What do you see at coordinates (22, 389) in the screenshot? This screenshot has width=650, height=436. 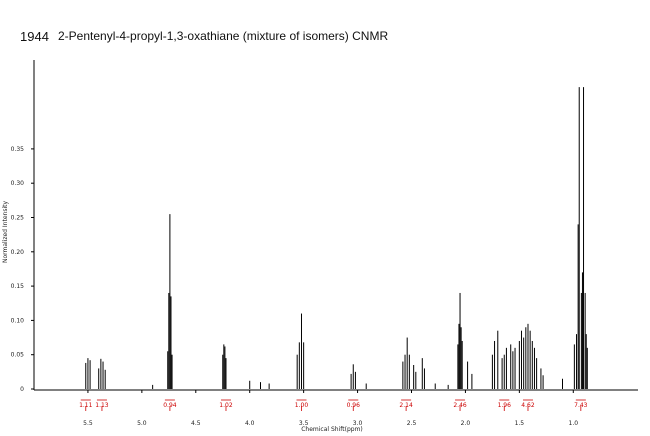 I see `y-tick-label: 0` at bounding box center [22, 389].